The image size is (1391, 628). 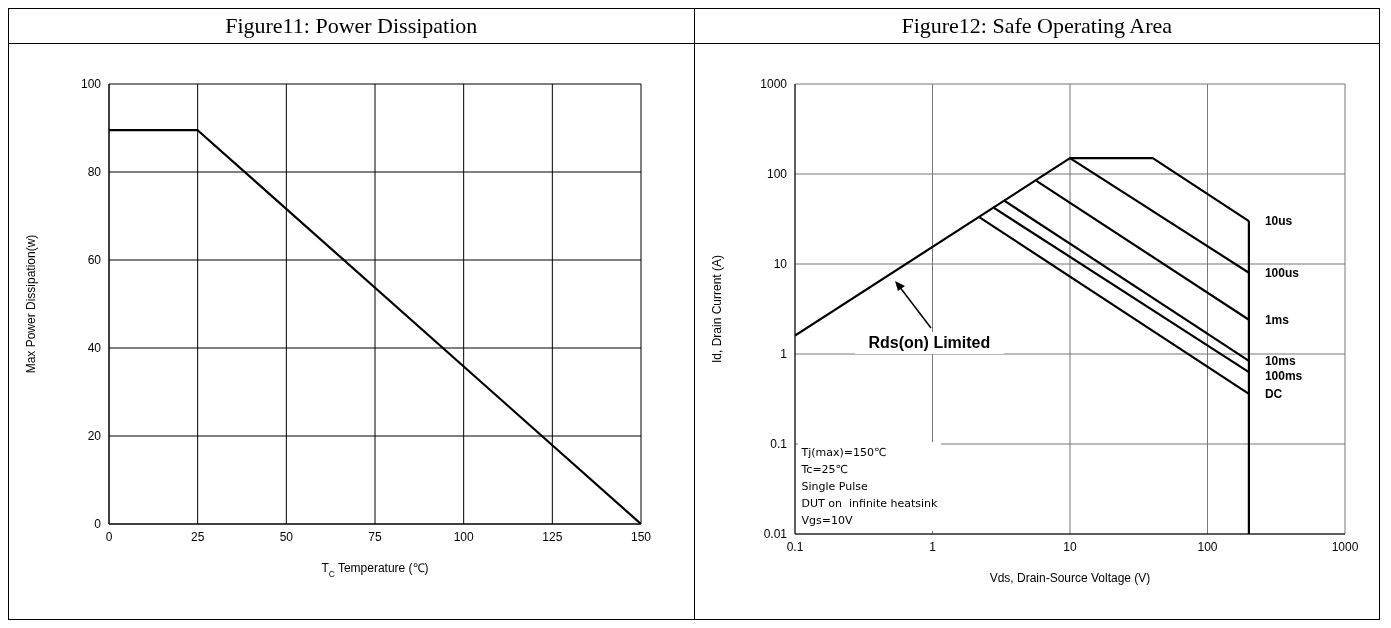 What do you see at coordinates (1069, 578) in the screenshot?
I see `x-axis-title: Vds, Drain-Source Voltage (V)` at bounding box center [1069, 578].